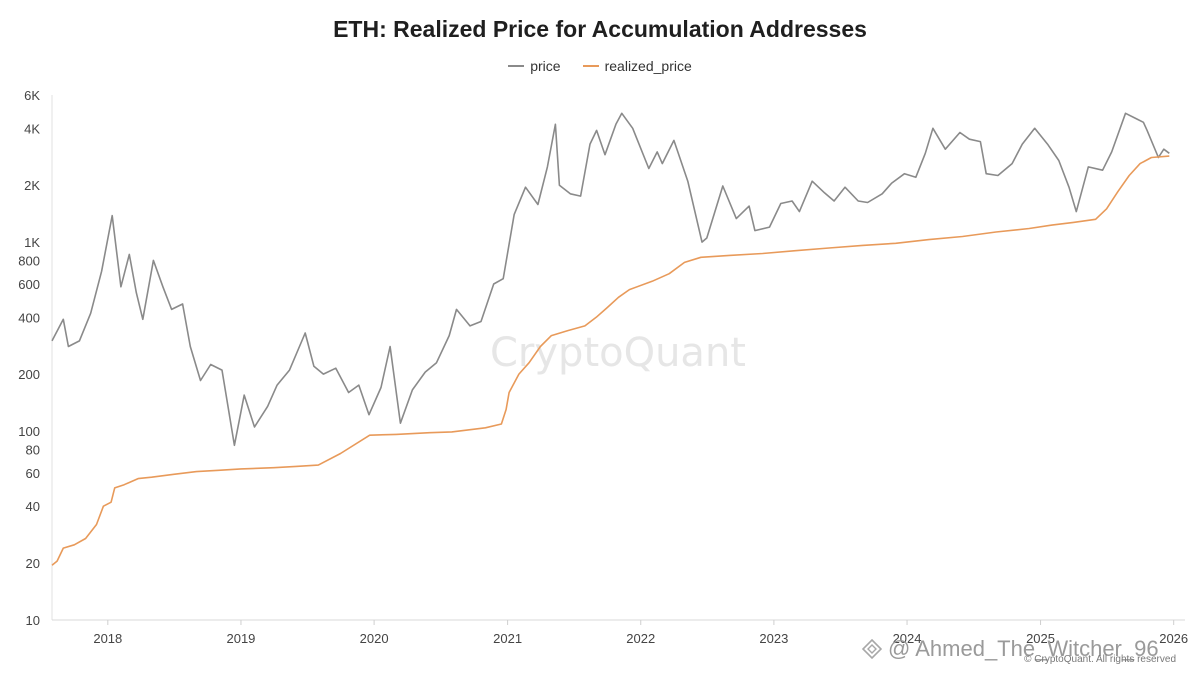 Image resolution: width=1200 pixels, height=674 pixels. What do you see at coordinates (29, 260) in the screenshot?
I see `y-tick-label: 800` at bounding box center [29, 260].